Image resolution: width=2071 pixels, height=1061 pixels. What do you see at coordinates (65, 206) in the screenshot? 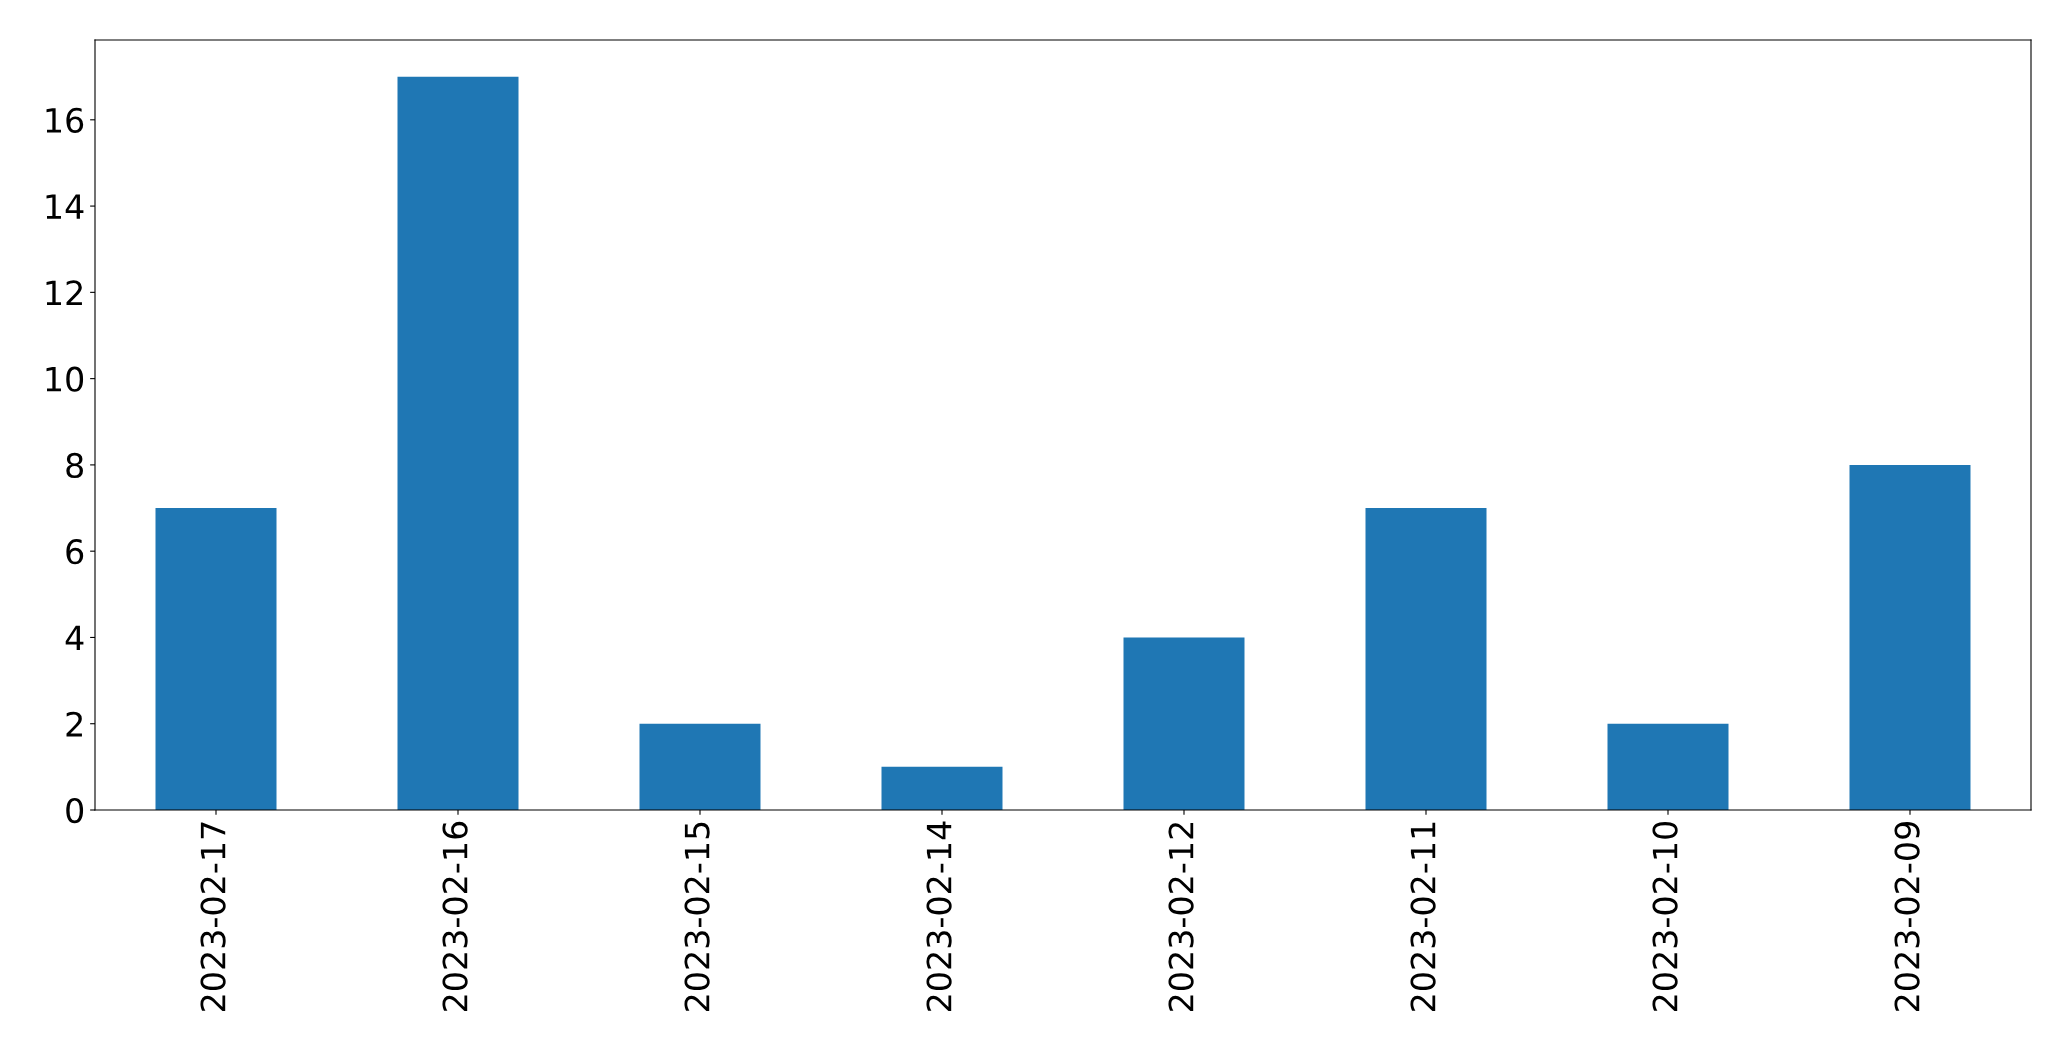
I see `y-tick-label: 14` at bounding box center [65, 206].